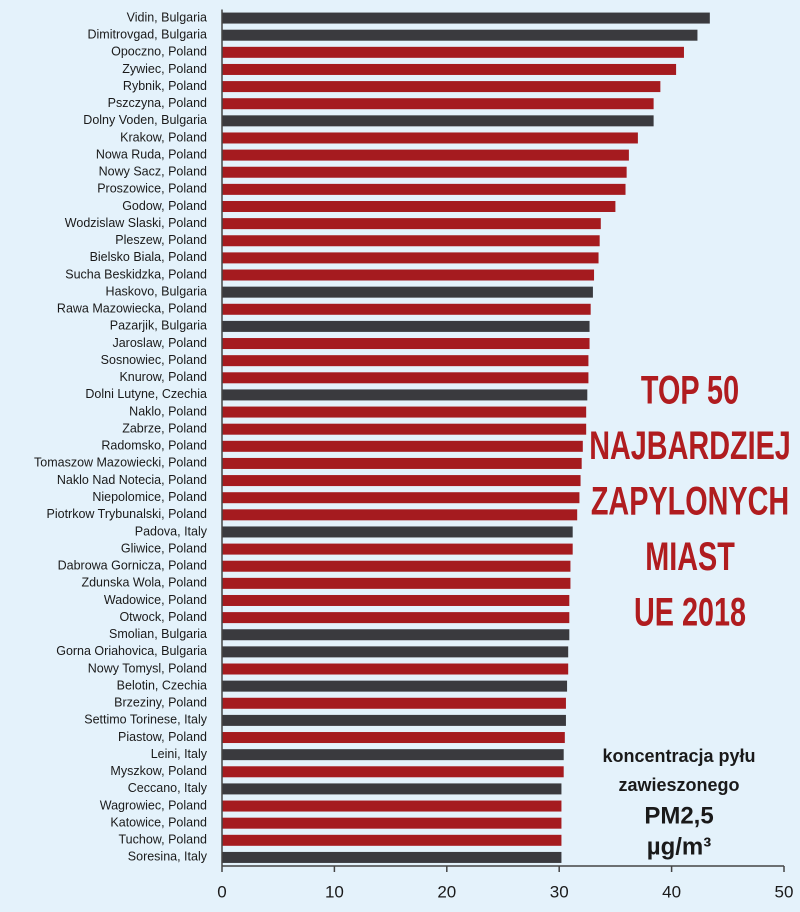 The image size is (800, 912). Describe the element at coordinates (678, 815) in the screenshot. I see `note-line: PM2,5` at that location.